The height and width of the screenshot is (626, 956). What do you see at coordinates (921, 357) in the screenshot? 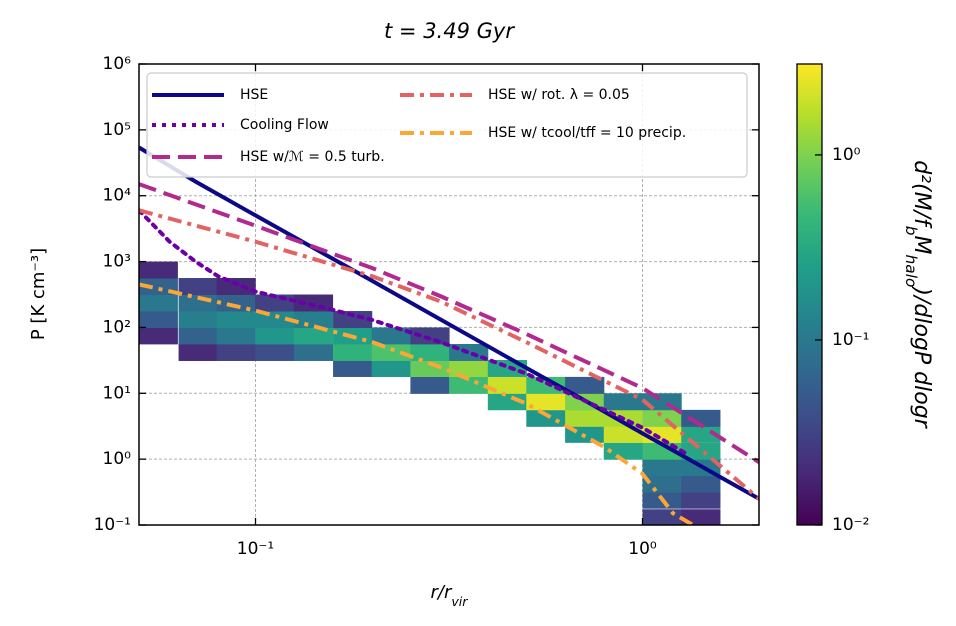
I see `label-part: )/dlogP dlogr` at bounding box center [921, 357].